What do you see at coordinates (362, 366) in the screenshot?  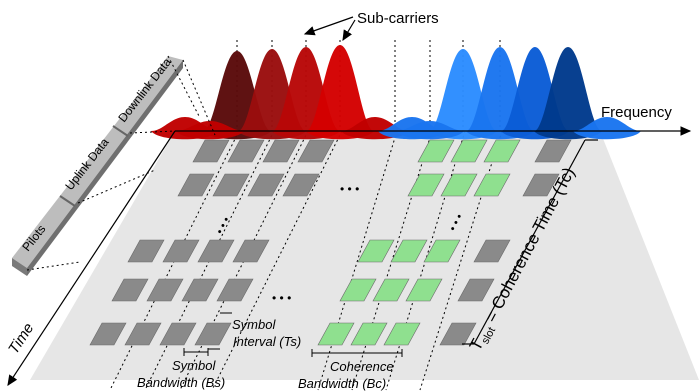 I see `coherence-bandwidth-label-1: Coherence` at bounding box center [362, 366].